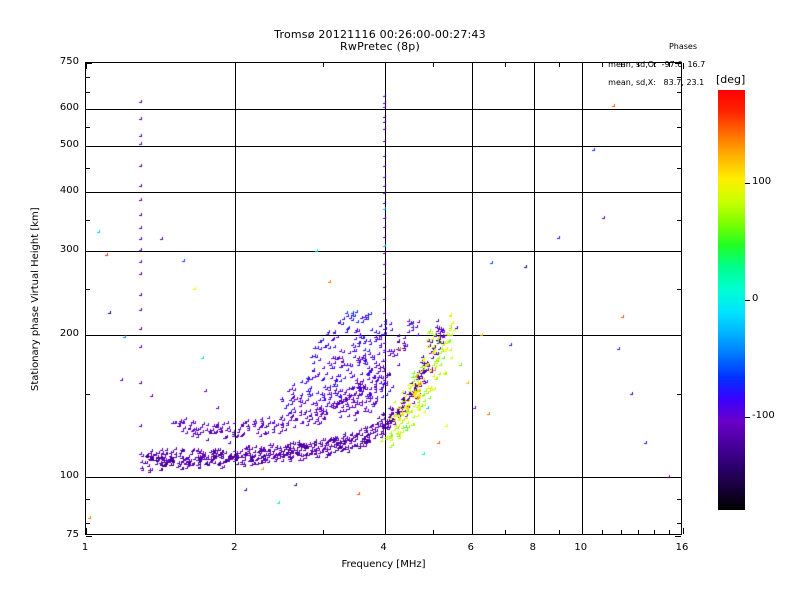 Image resolution: width=800 pixels, height=600 pixels. Describe the element at coordinates (683, 46) in the screenshot. I see `phase-stats-heading: Phases` at that location.